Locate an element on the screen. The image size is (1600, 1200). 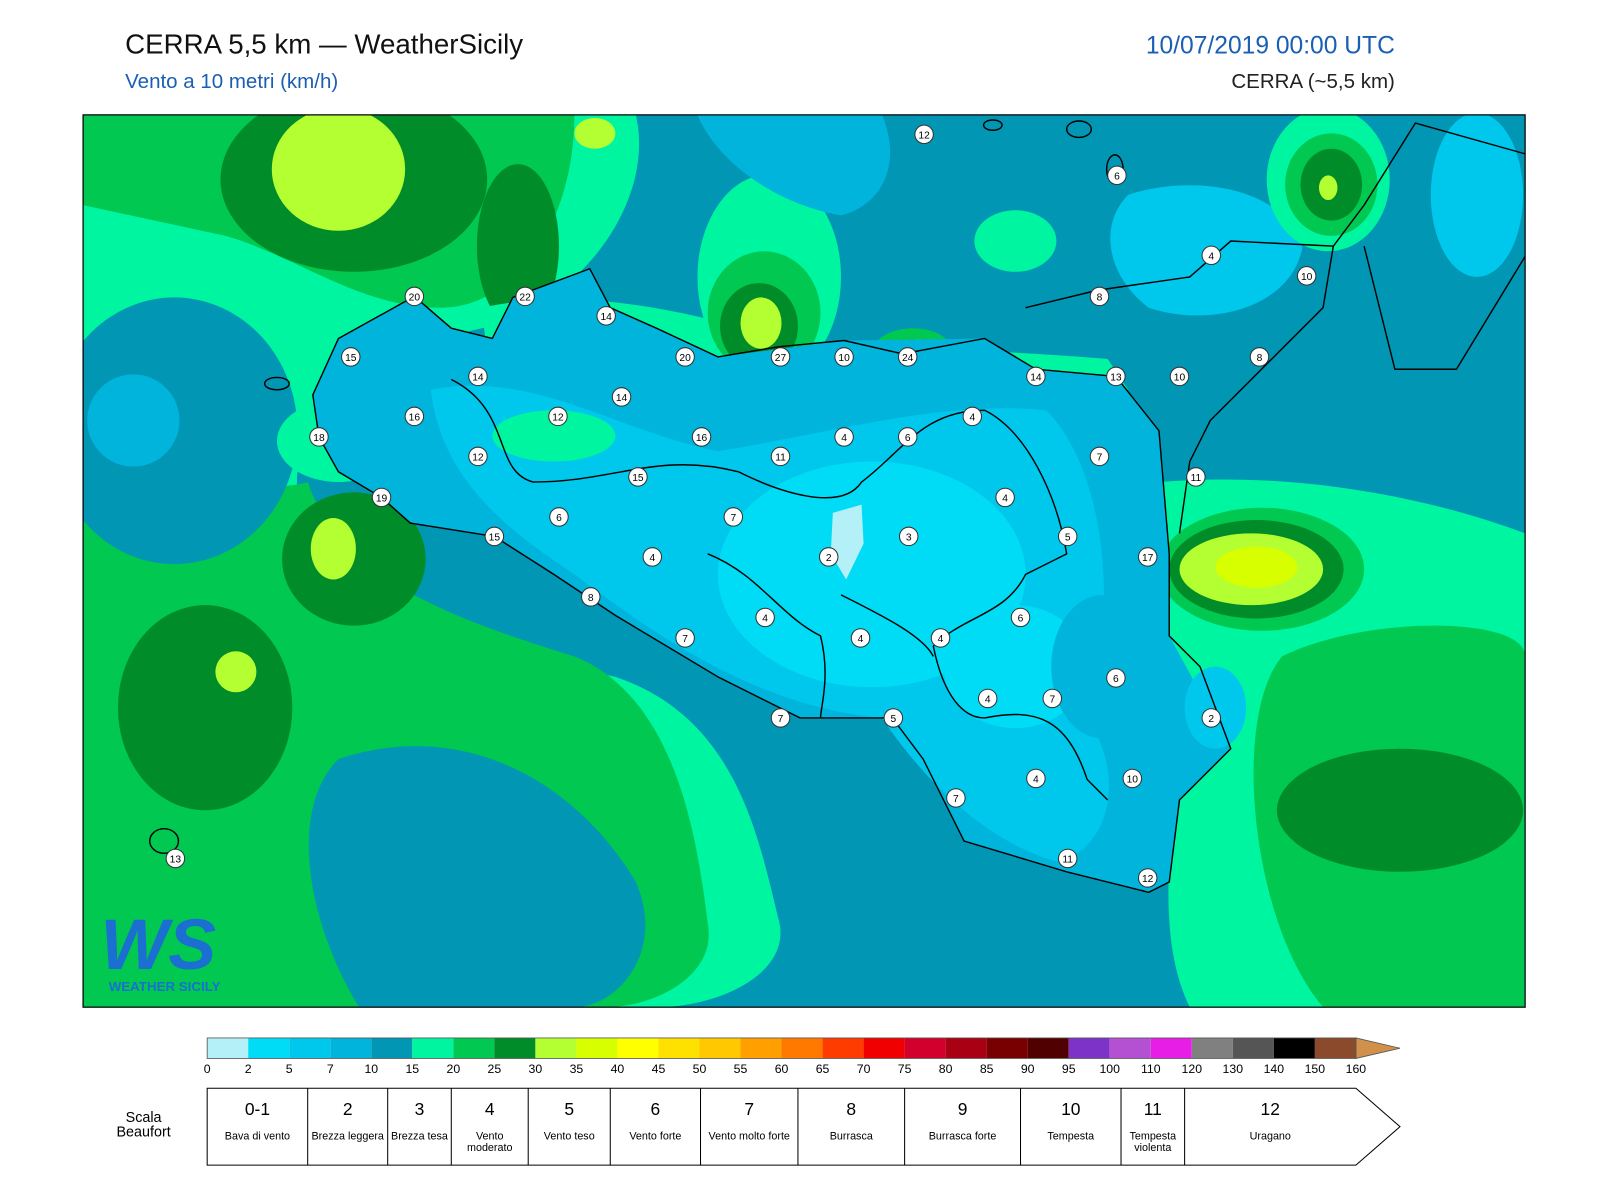
station: 11 is located at coordinates (1067, 858).